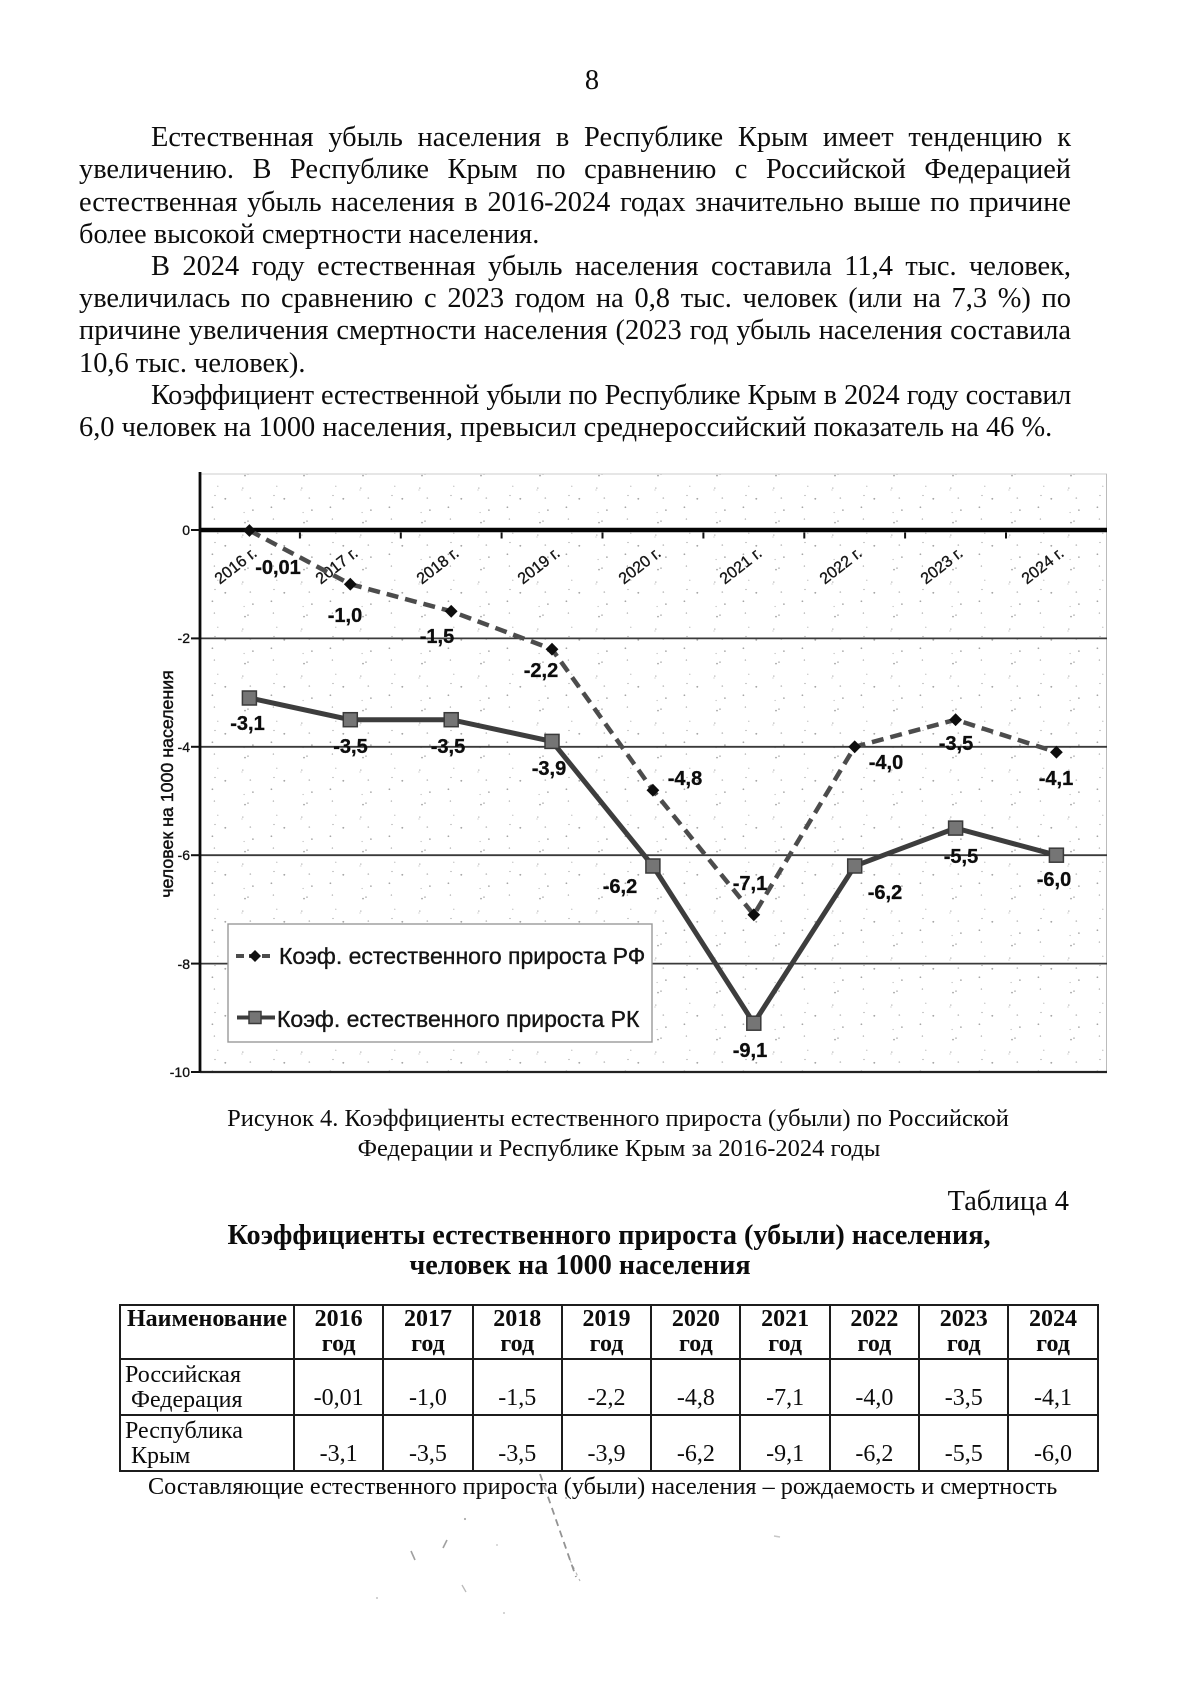 The width and height of the screenshot is (1200, 1700). What do you see at coordinates (184, 638) in the screenshot?
I see `svg-text: -2` at bounding box center [184, 638].